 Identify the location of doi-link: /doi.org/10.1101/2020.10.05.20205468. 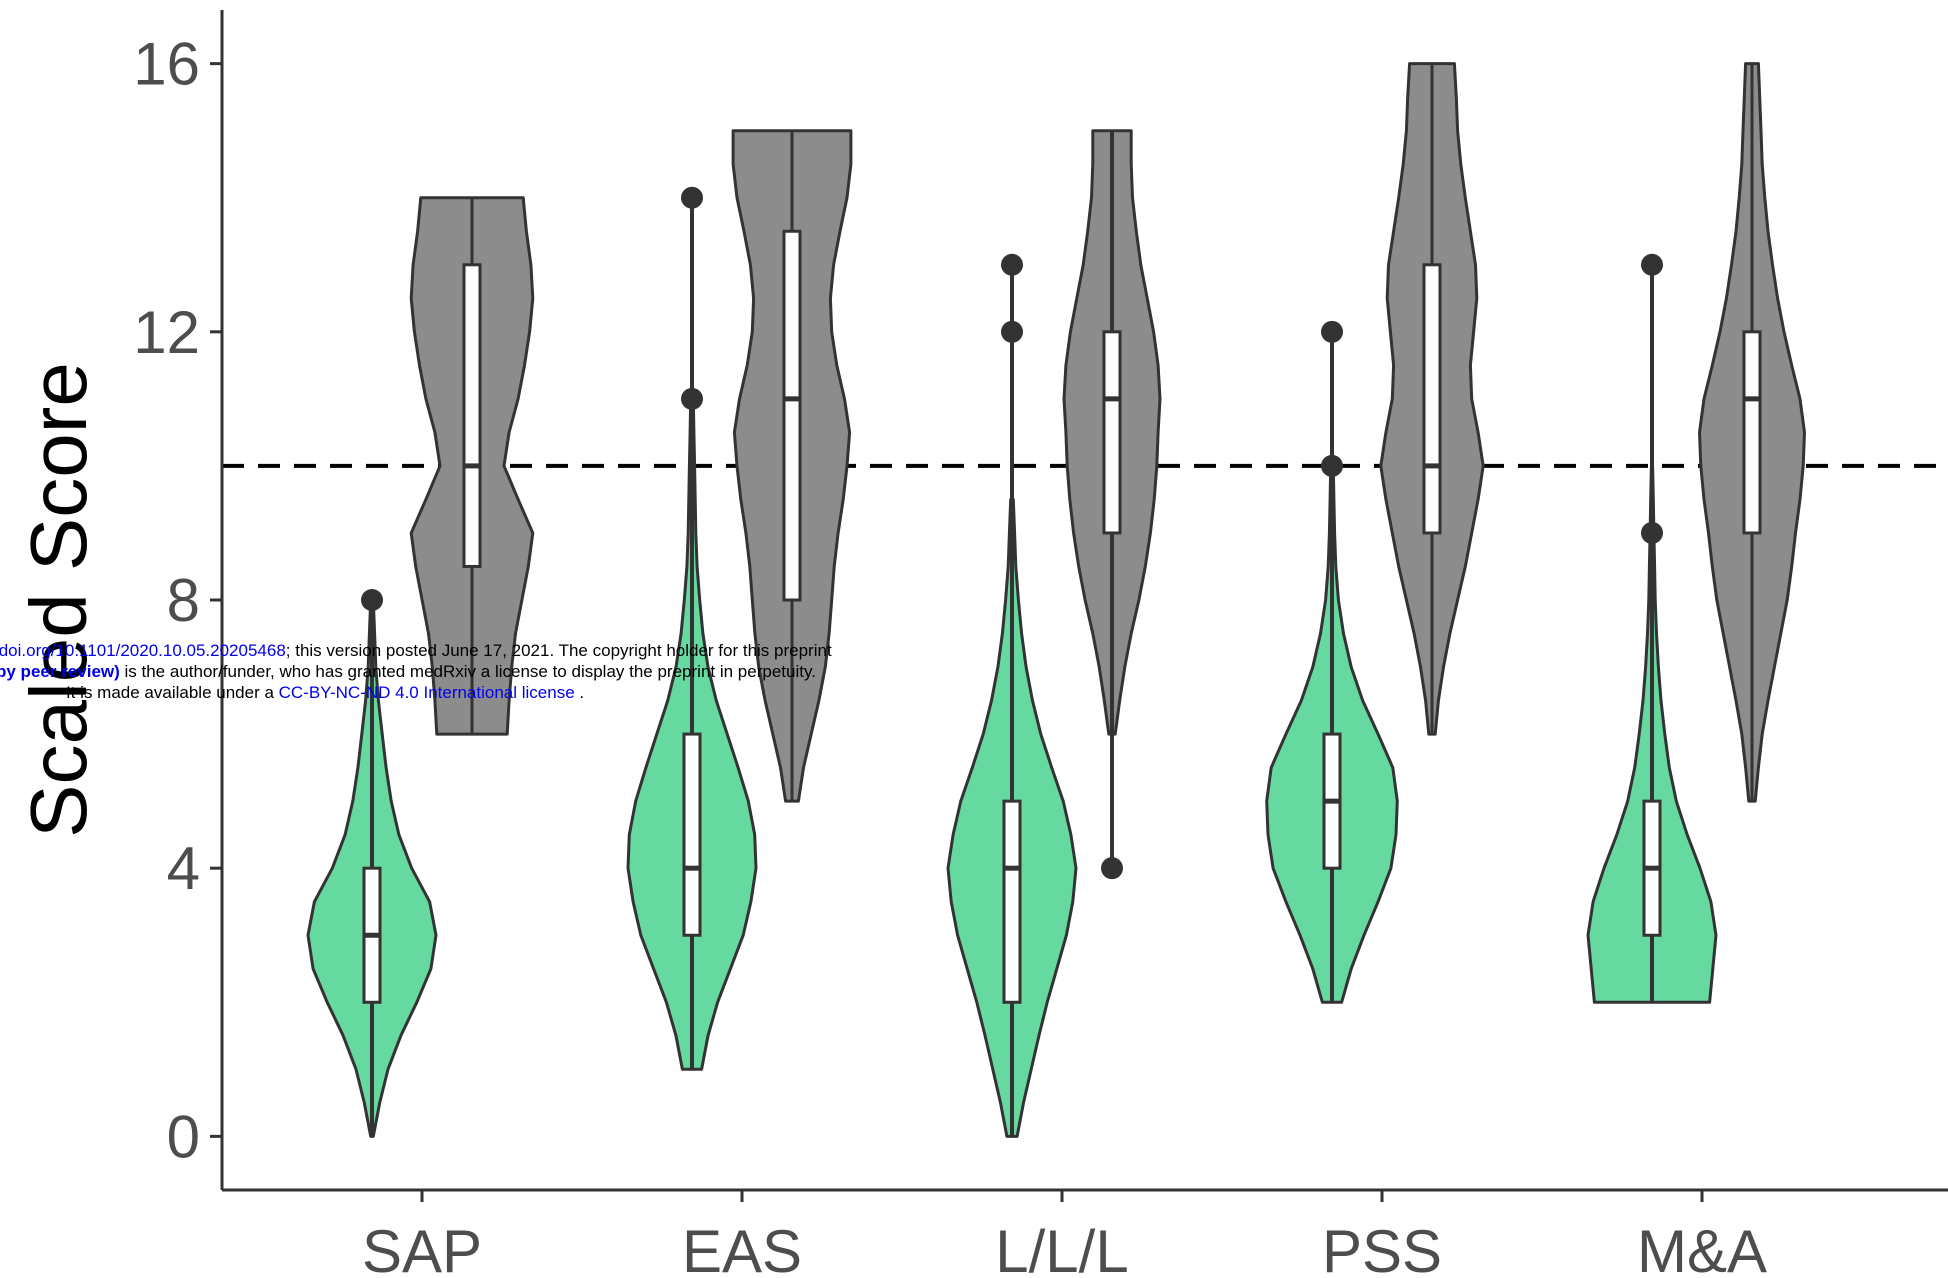
(143, 650).